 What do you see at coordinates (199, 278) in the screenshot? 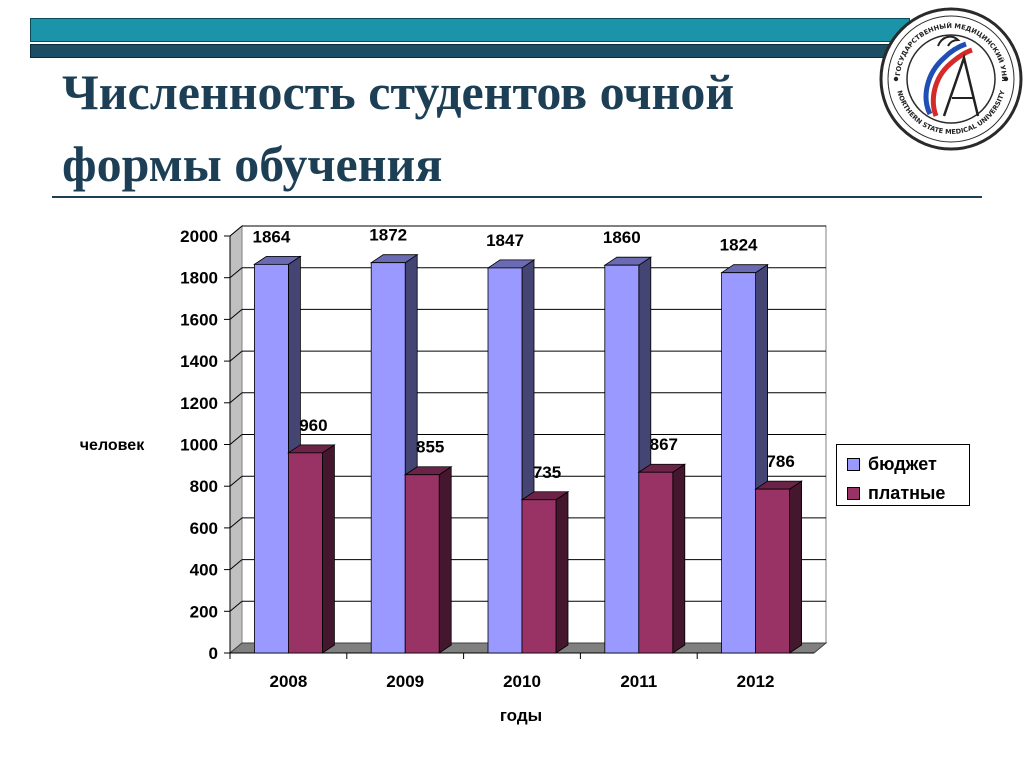
I see `y-tick-label: 1800` at bounding box center [199, 278].